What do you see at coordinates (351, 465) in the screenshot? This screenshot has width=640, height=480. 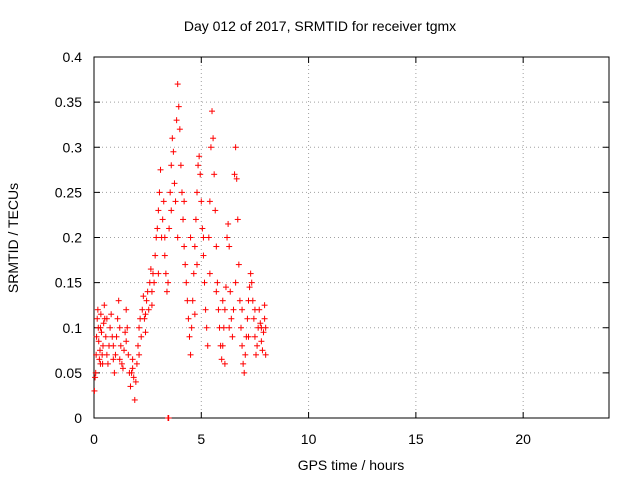 I see `x-axis-label: GPS time / hours` at bounding box center [351, 465].